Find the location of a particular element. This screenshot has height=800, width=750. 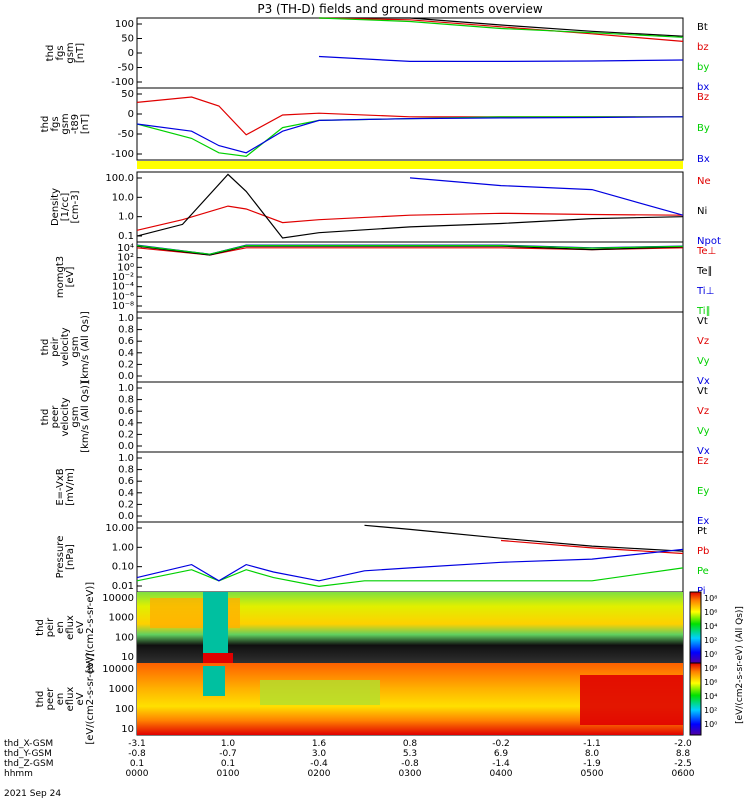

y-tick-label: 10 is located at coordinates (127, 729).